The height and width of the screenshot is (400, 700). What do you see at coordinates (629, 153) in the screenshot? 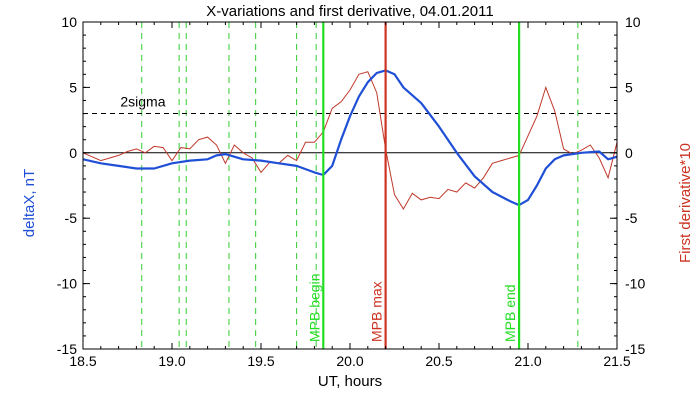
I see `y-tick-label-right: 0` at bounding box center [629, 153].